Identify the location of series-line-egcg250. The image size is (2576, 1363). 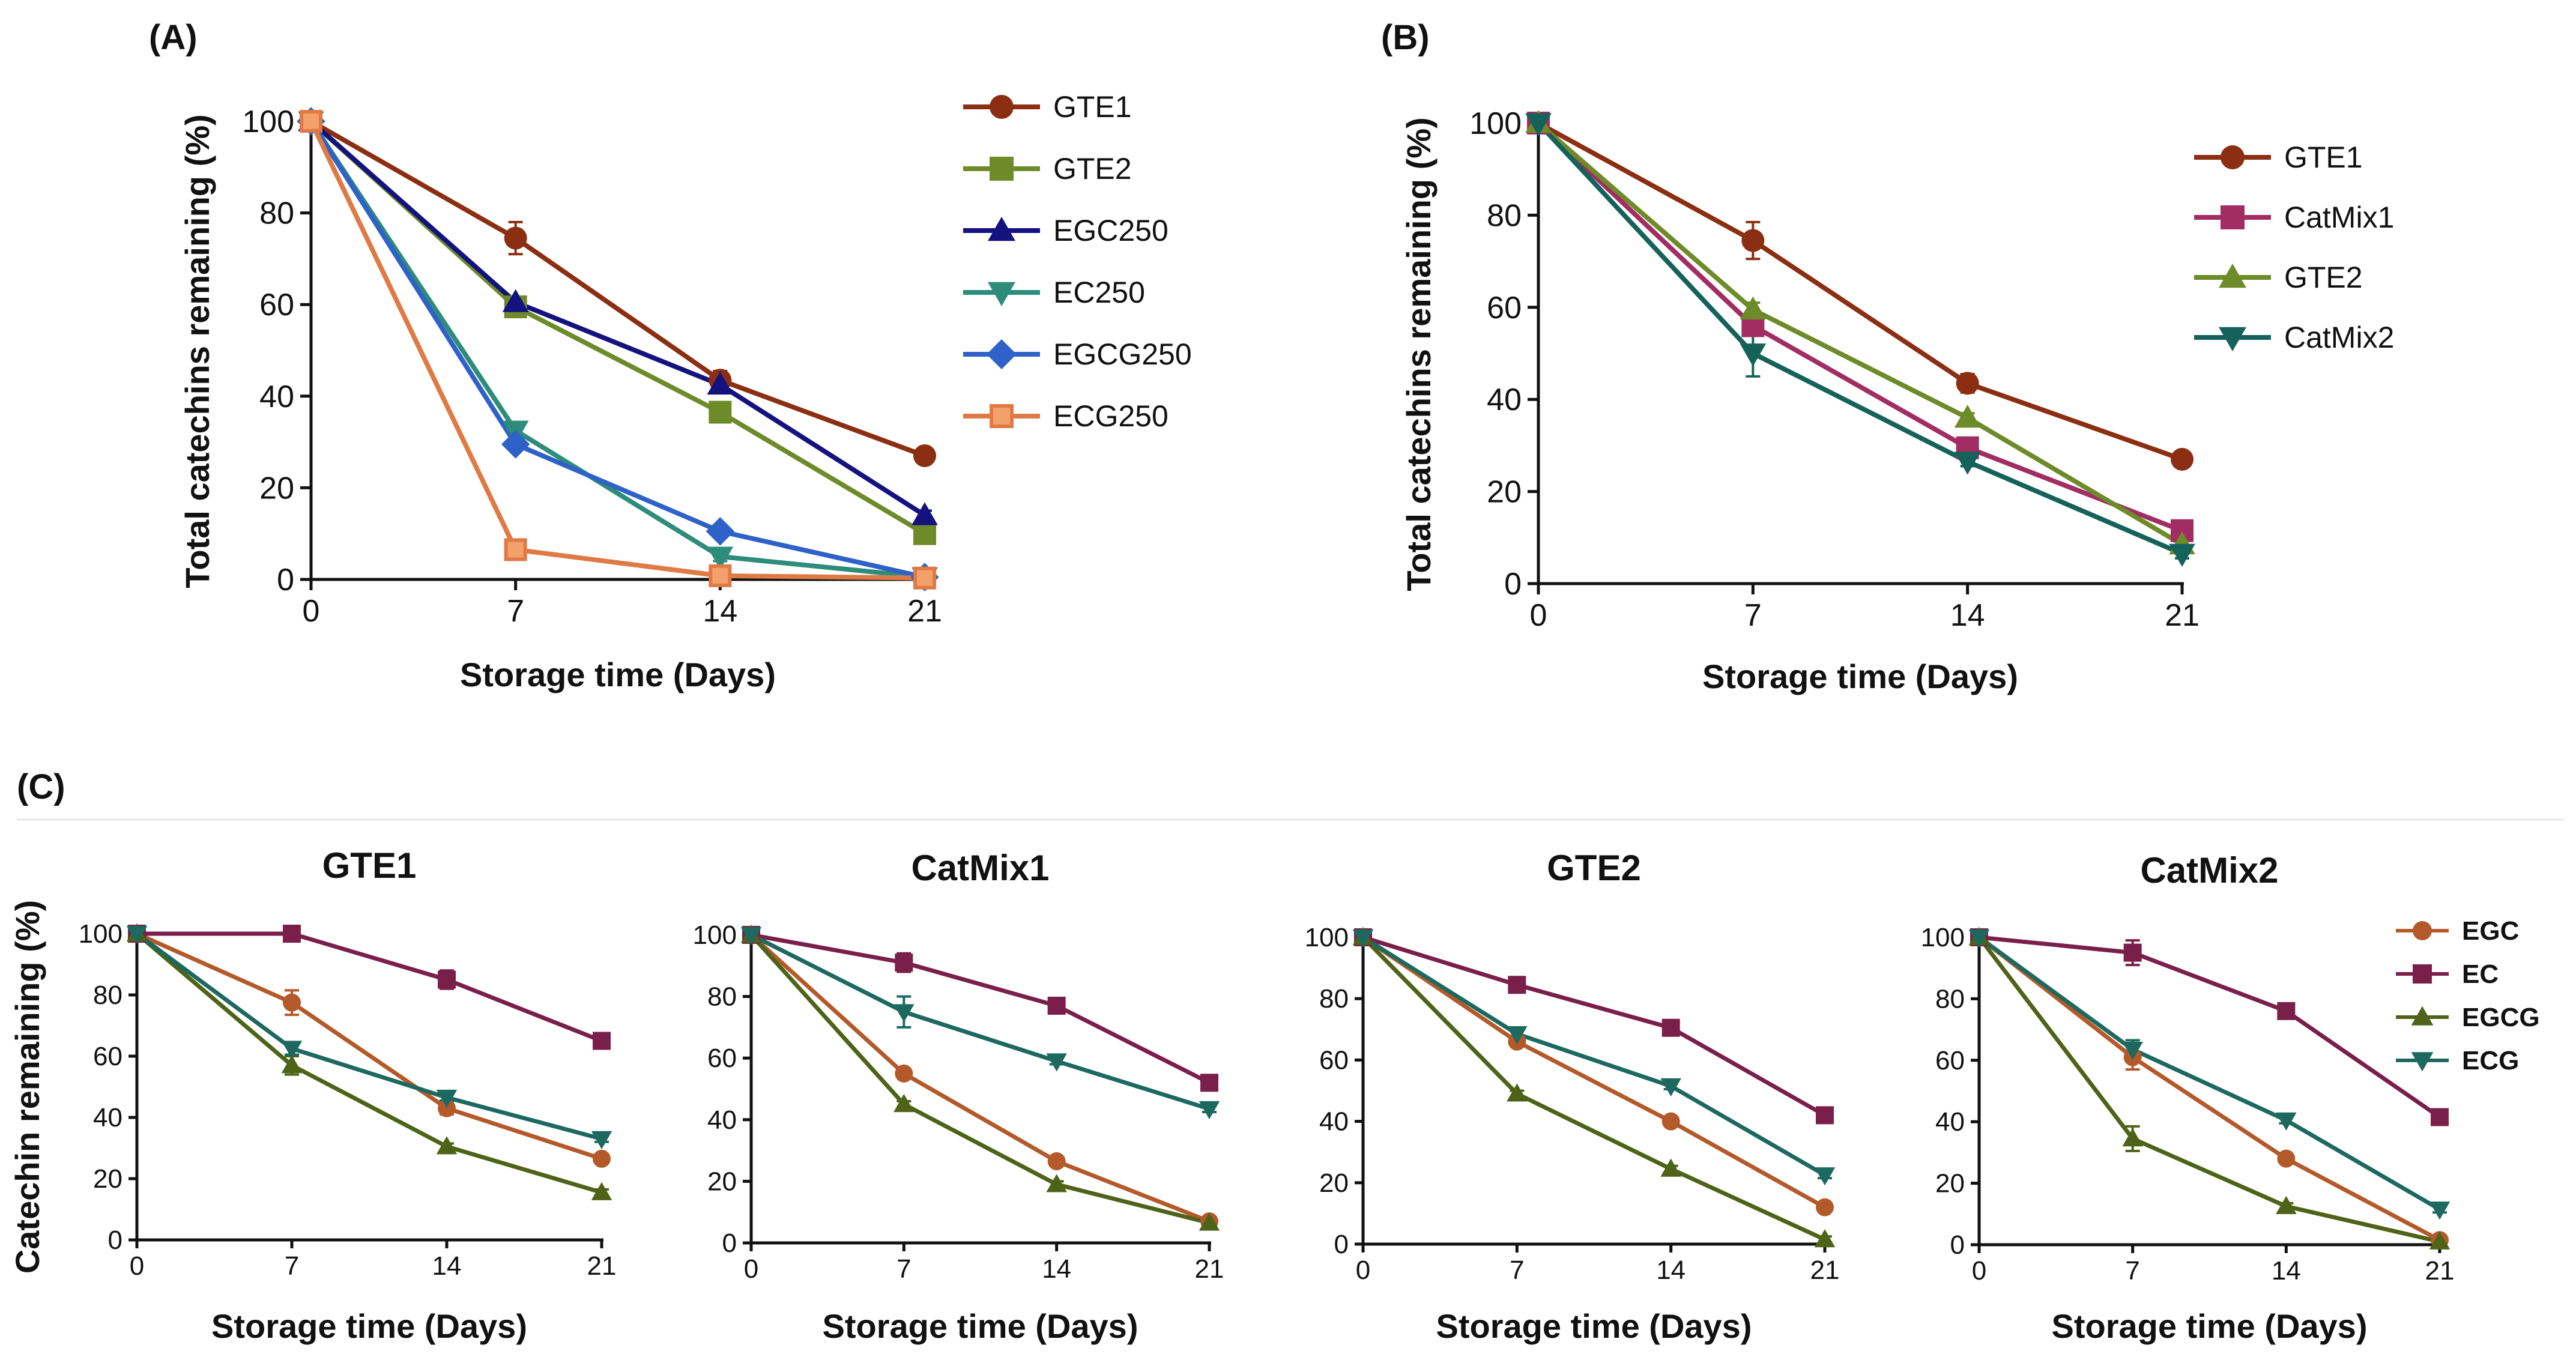
(617, 349).